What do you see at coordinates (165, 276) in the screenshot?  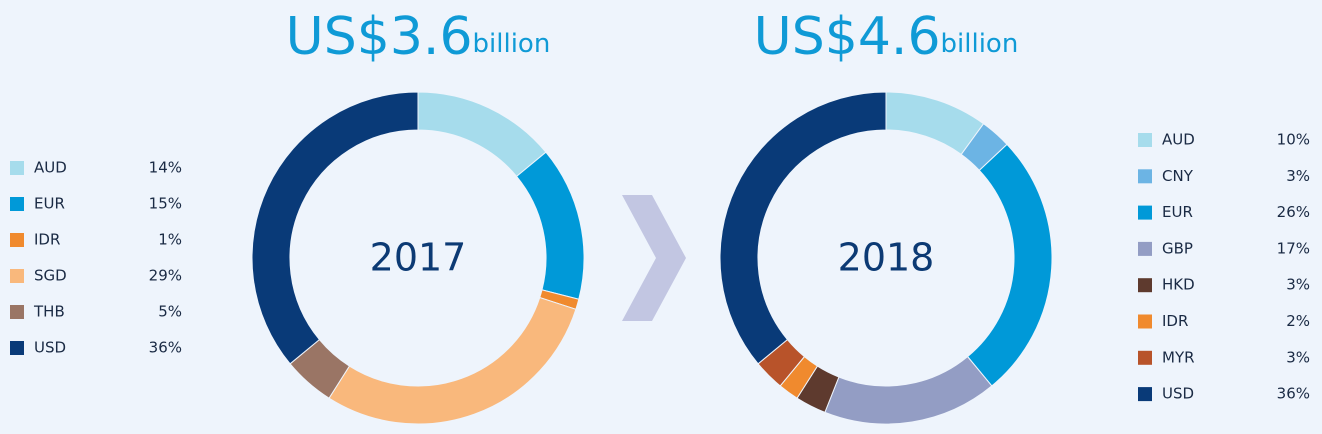 I see `legend-value: 29%` at bounding box center [165, 276].